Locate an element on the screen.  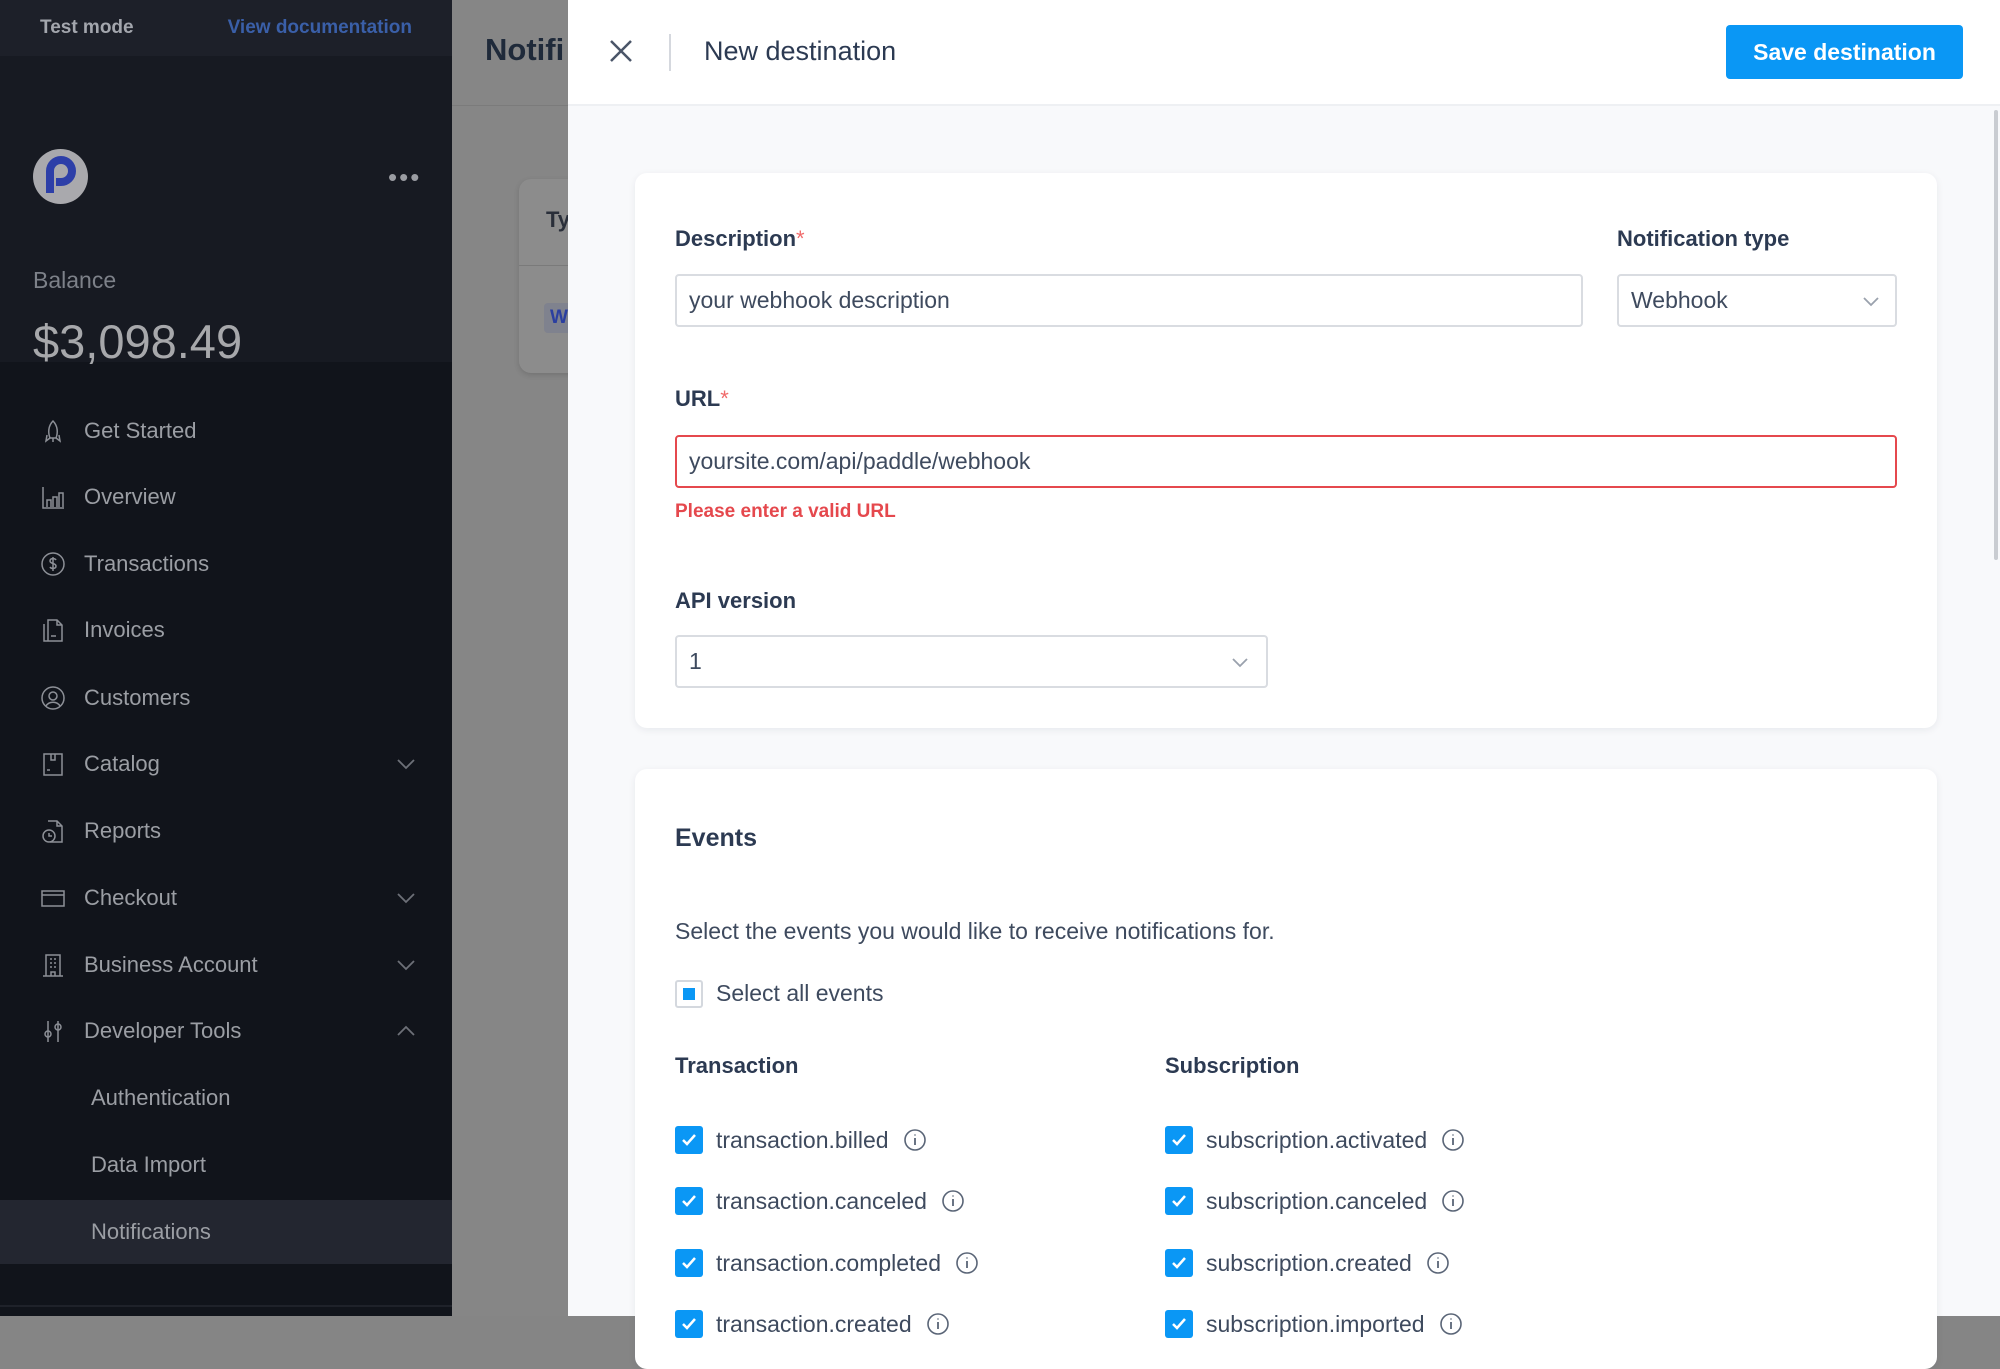
sidebar-item-transactions: Transactions is located at coordinates (226, 564).